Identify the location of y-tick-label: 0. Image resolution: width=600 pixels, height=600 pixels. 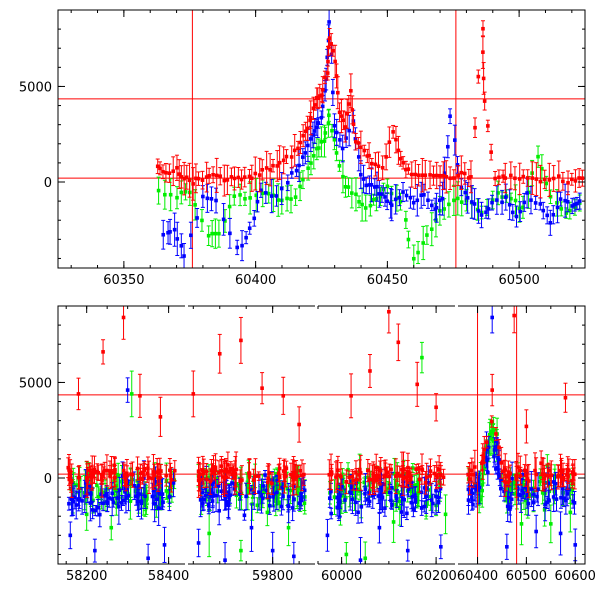
(48, 183).